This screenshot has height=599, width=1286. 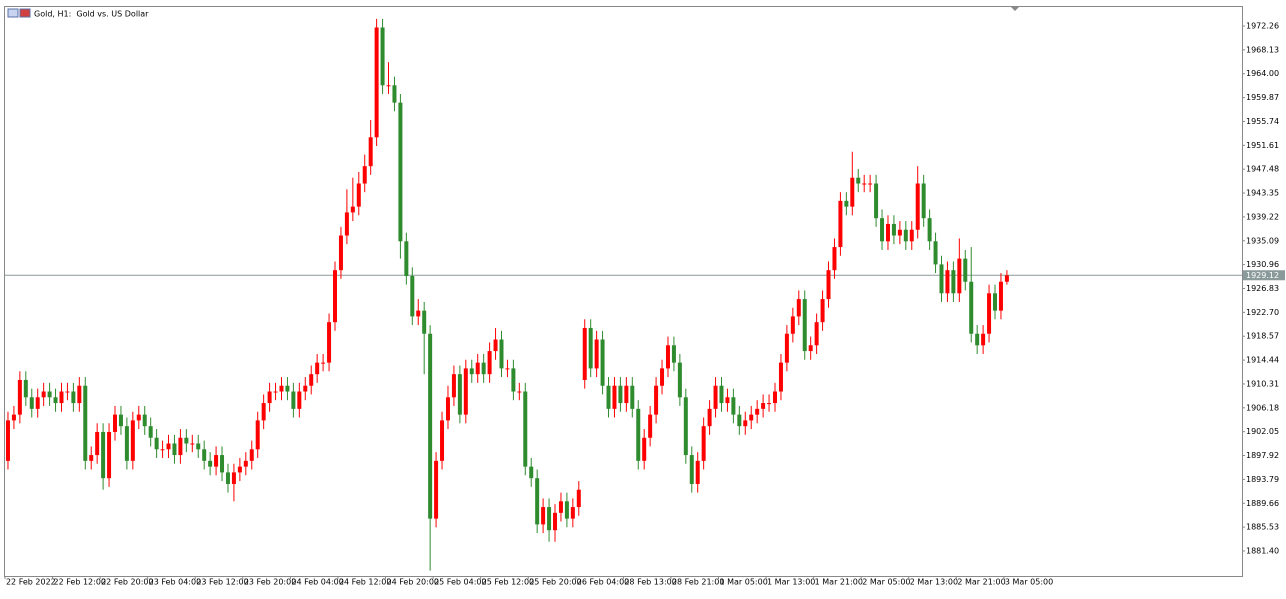 I want to click on shift-marker, so click(x=1015, y=9).